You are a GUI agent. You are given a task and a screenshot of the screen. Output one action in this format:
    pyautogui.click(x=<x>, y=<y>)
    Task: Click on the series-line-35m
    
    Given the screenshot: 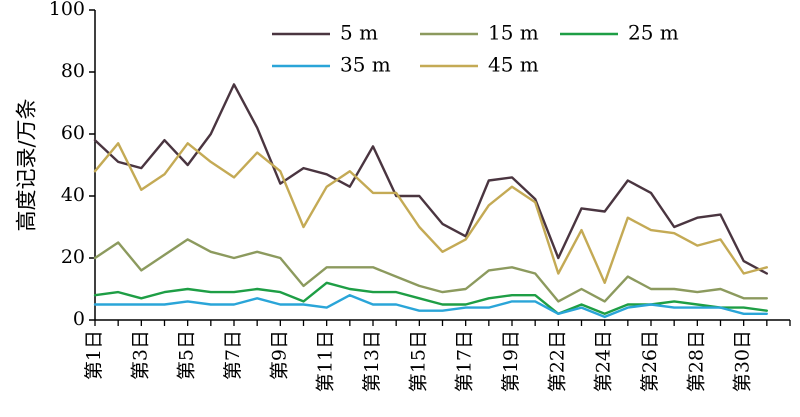 What is the action you would take?
    pyautogui.click(x=430, y=306)
    